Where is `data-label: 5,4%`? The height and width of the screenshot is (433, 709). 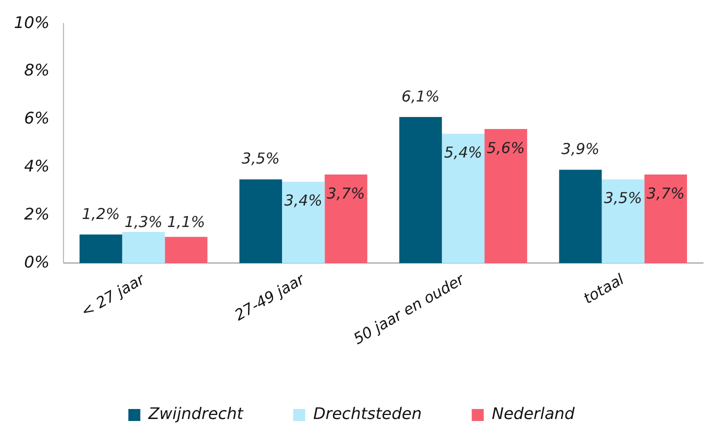
data-label: 5,4% is located at coordinates (463, 153).